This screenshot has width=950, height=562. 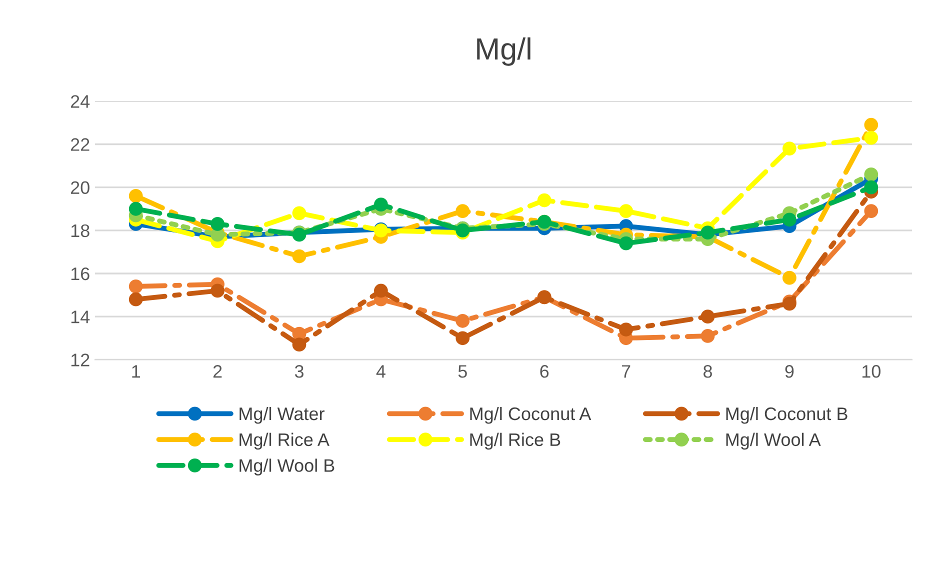 What do you see at coordinates (708, 371) in the screenshot?
I see `x-tick-label: 8` at bounding box center [708, 371].